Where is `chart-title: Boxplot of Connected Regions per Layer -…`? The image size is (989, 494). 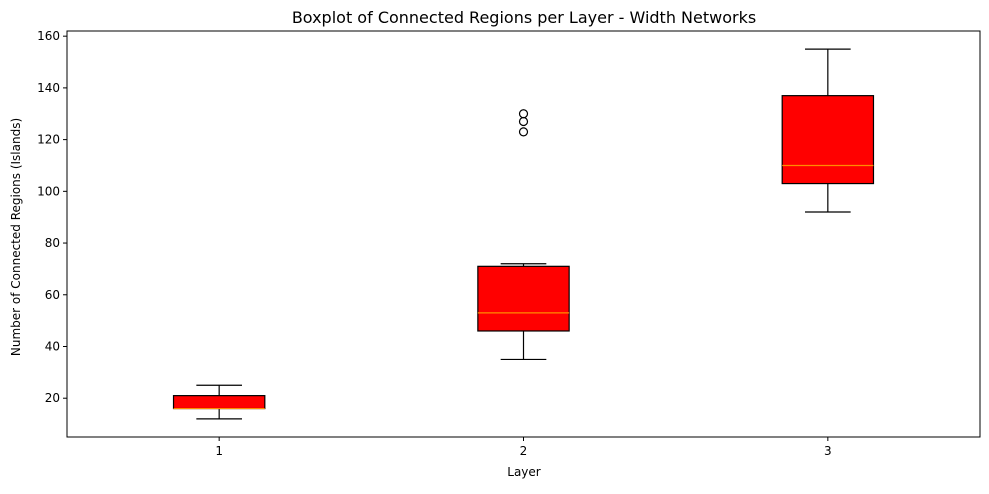
chart-title: Boxplot of Connected Regions per Layer -… is located at coordinates (524, 17).